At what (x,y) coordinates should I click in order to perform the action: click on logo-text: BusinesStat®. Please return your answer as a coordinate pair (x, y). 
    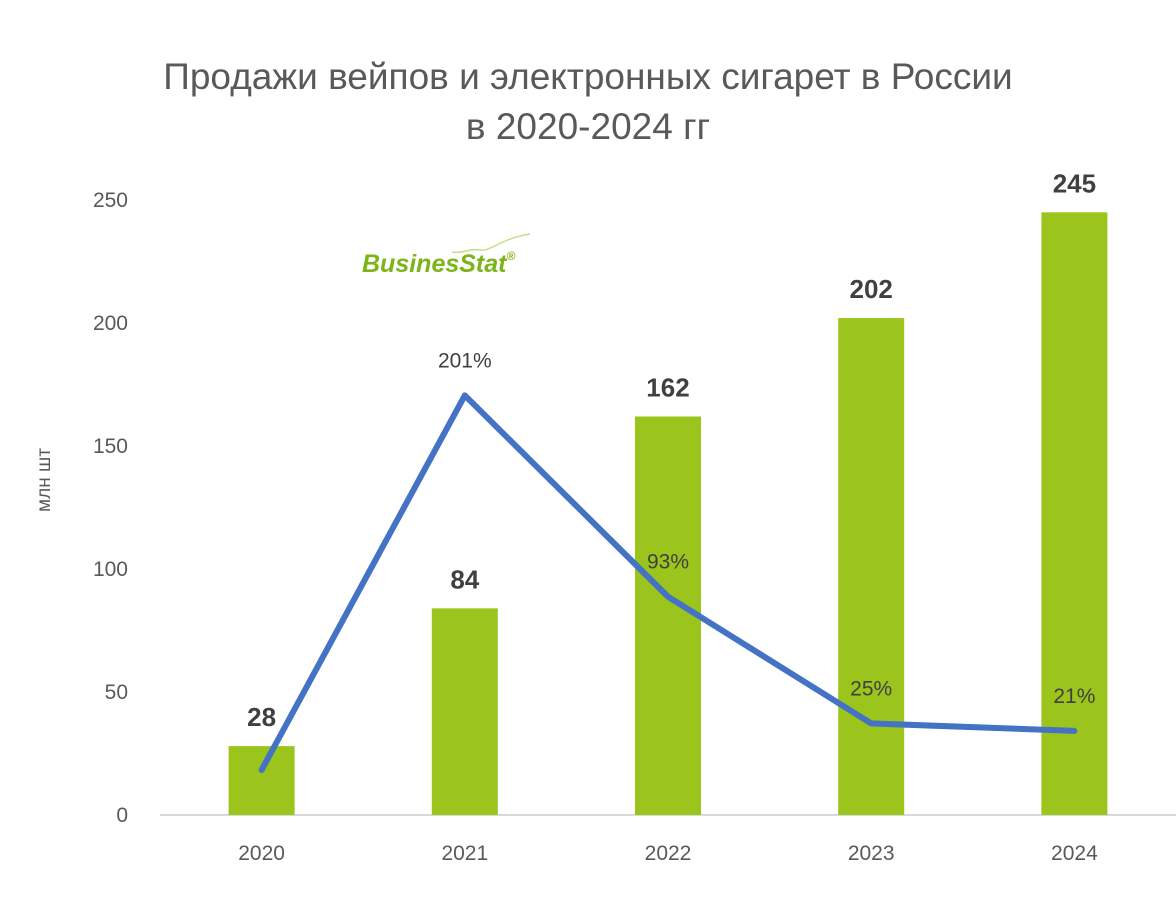
    Looking at the image, I should click on (438, 263).